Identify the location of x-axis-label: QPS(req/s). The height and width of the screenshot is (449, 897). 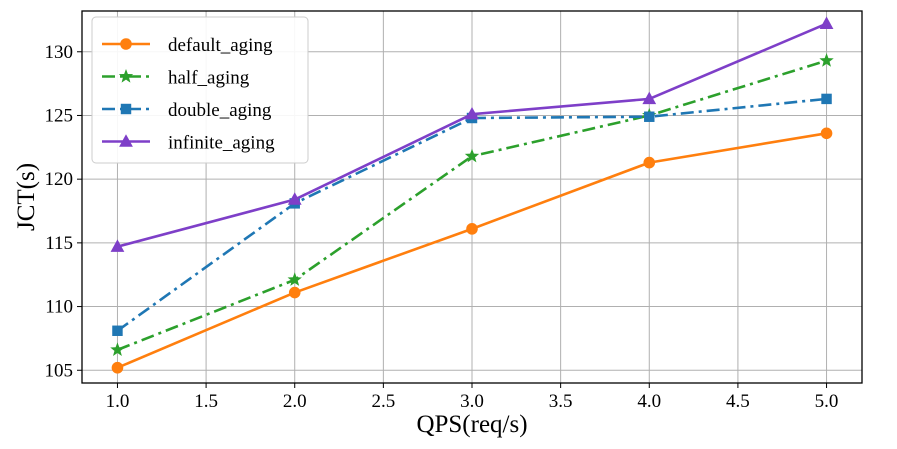
(471, 424).